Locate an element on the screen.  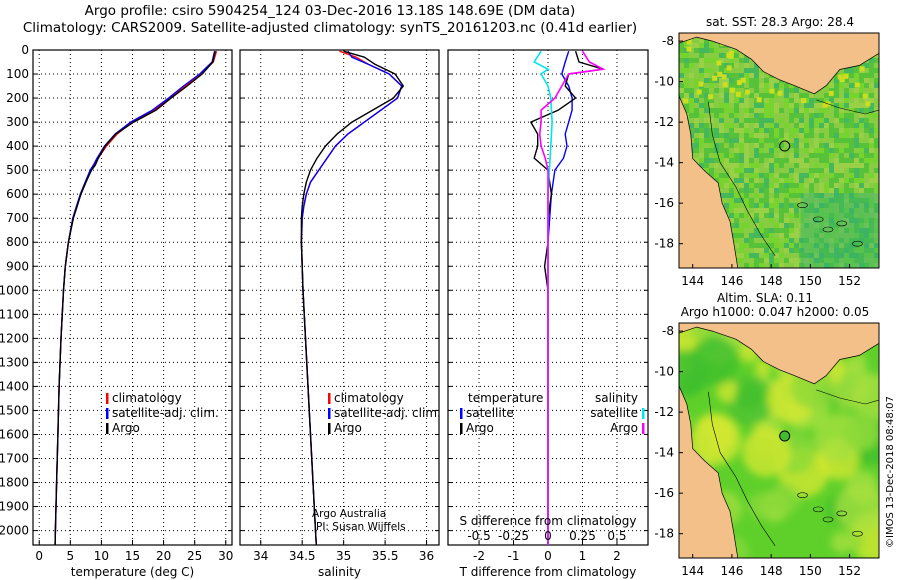
depth-label: 900 is located at coordinates (17, 266).